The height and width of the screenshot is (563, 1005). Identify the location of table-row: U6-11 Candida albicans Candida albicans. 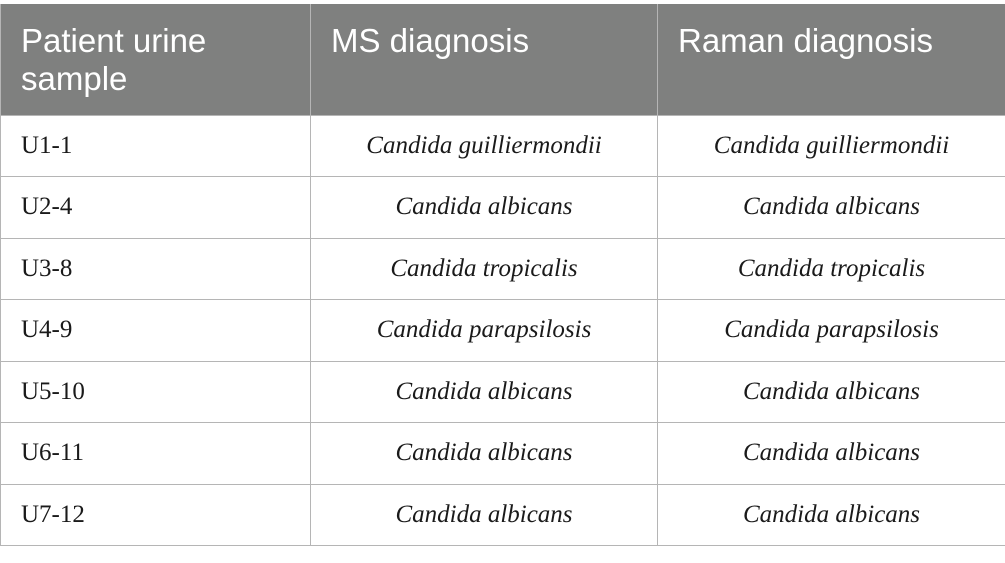
(502, 453).